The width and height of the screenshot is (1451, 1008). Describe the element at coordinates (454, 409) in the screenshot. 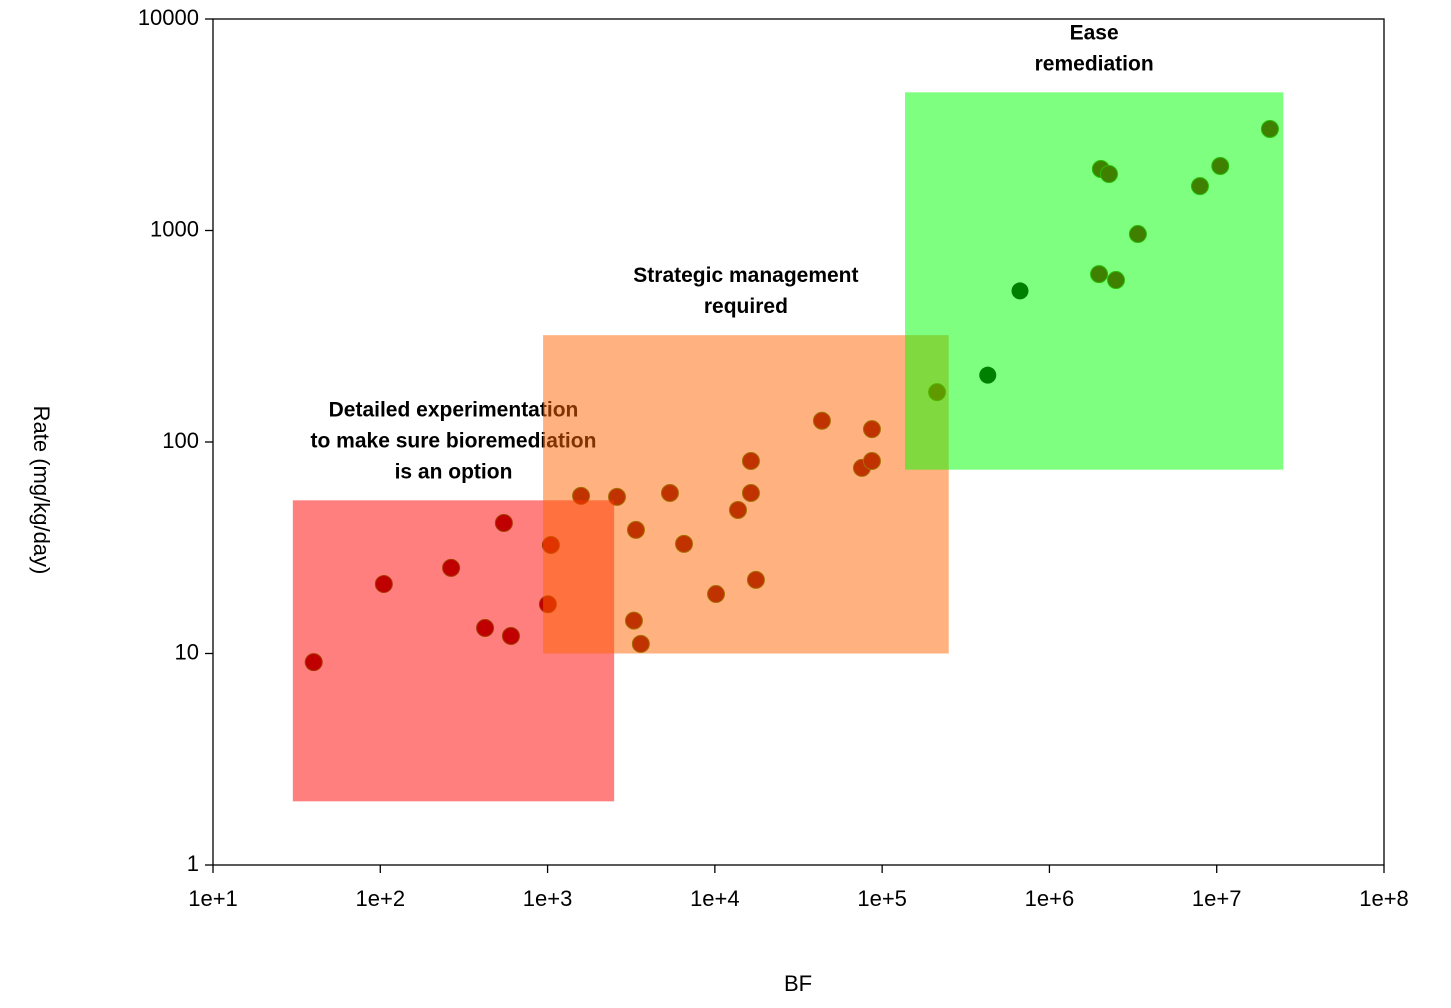

I see `region-label-line: Detailed experimentation` at that location.